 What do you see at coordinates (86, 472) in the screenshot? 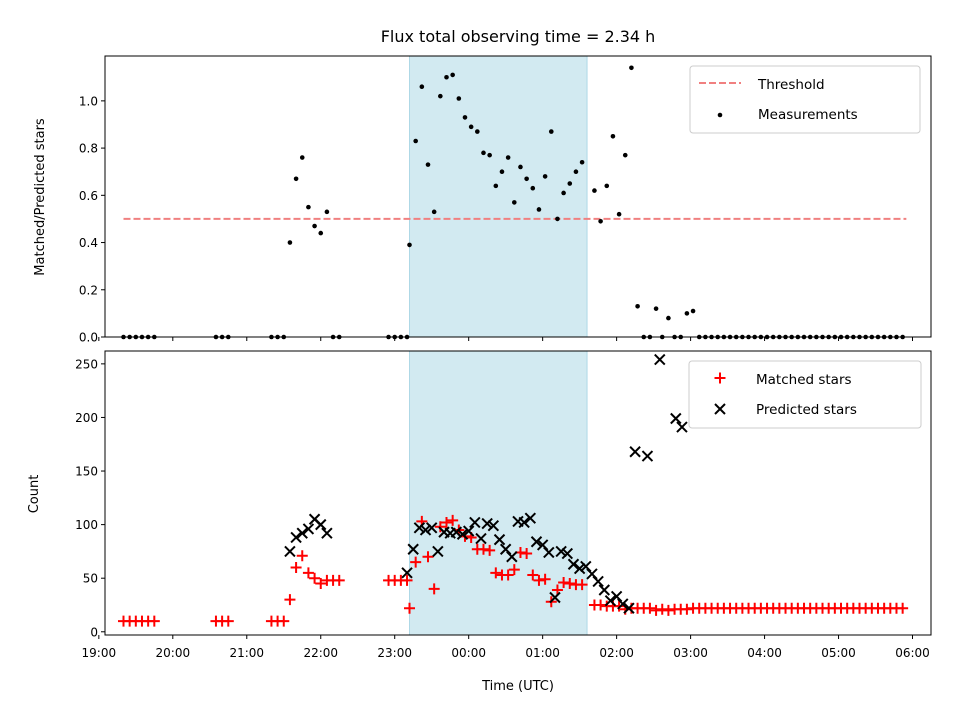
I see `bottom-y-tick-label: 150` at bounding box center [86, 472].